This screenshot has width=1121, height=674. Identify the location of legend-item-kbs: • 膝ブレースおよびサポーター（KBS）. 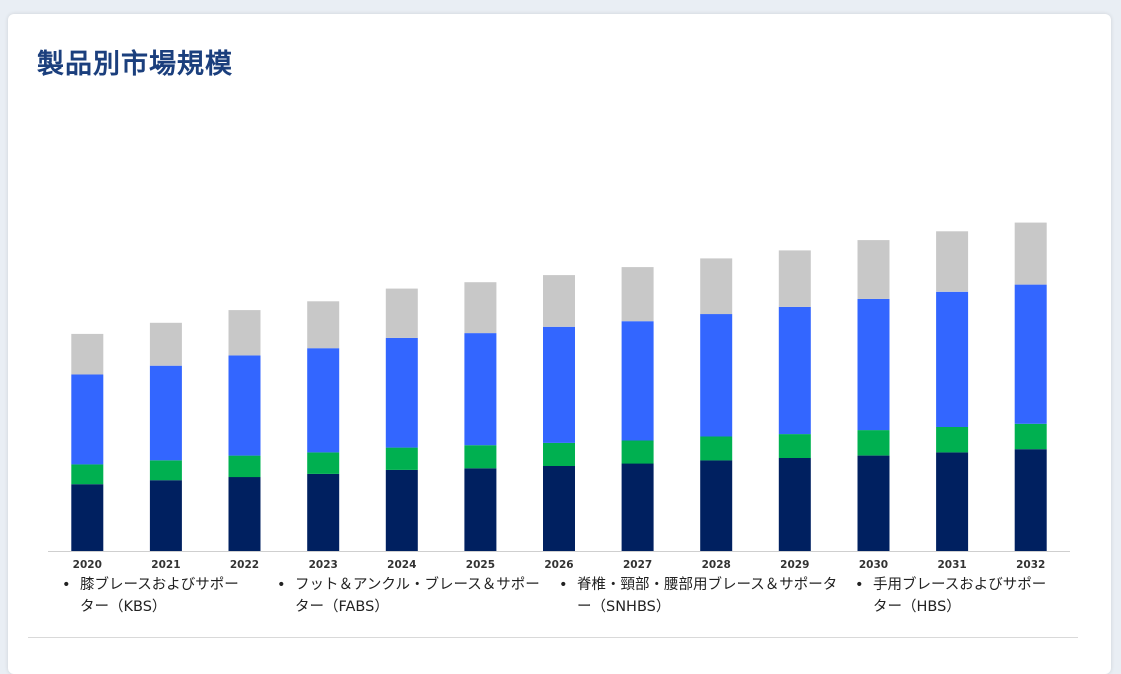
(157, 596).